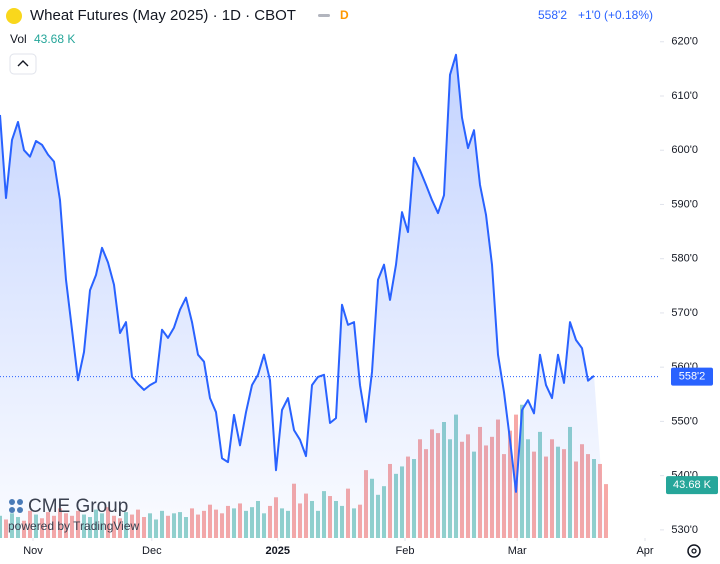  I want to click on volume-value: 43.68 K, so click(54, 39).